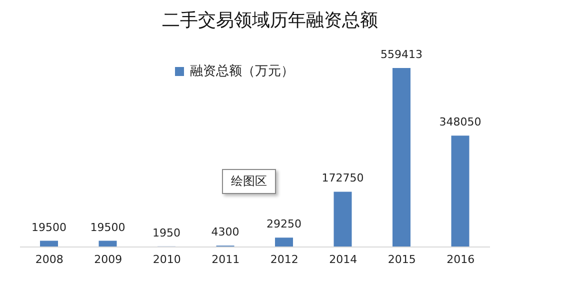 The image size is (562, 287). I want to click on x-tick-label: 2012, so click(284, 259).